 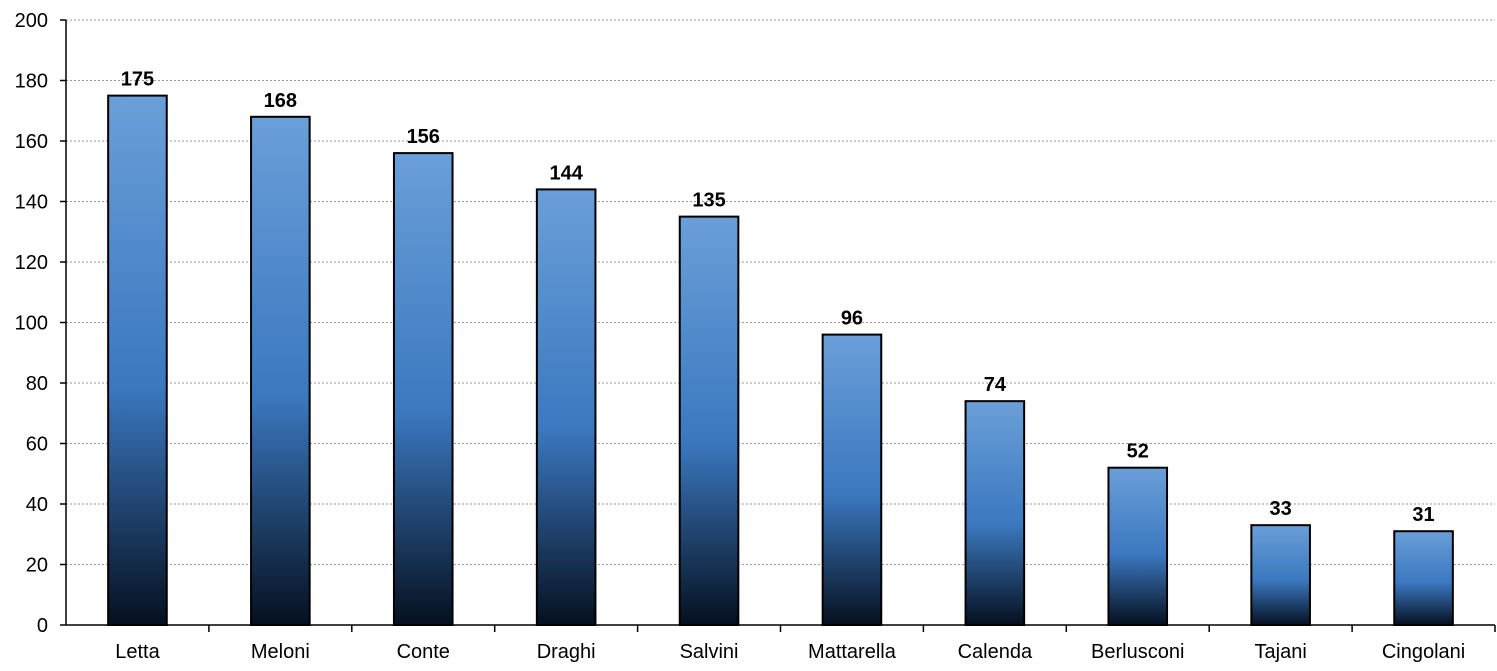 I want to click on x-tick-label: Calenda, so click(x=995, y=652).